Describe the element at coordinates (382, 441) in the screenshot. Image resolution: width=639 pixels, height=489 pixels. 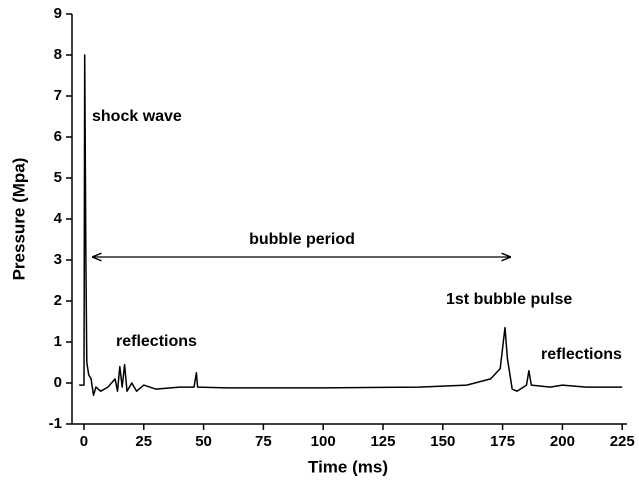
I see `x-tick-label: 125` at that location.